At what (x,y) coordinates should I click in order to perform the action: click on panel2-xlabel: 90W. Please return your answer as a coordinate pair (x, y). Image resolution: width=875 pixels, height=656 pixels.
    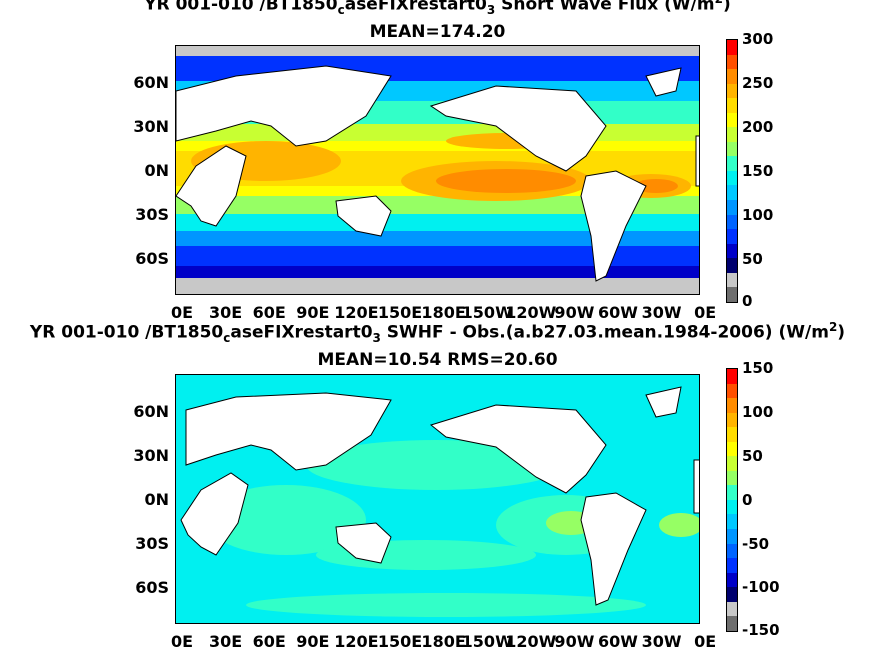
    Looking at the image, I should click on (574, 641).